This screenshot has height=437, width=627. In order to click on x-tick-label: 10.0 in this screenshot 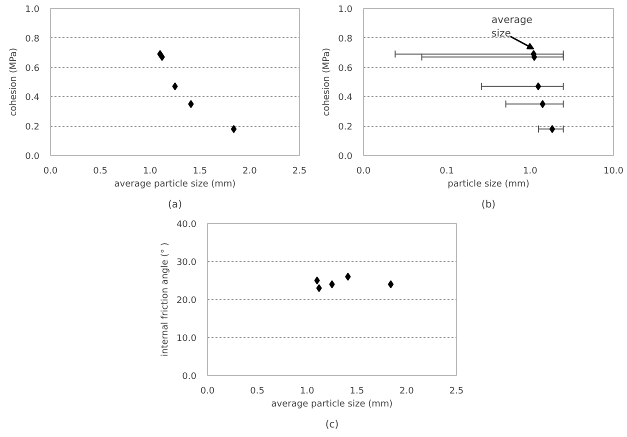, I will do `click(613, 171)`.